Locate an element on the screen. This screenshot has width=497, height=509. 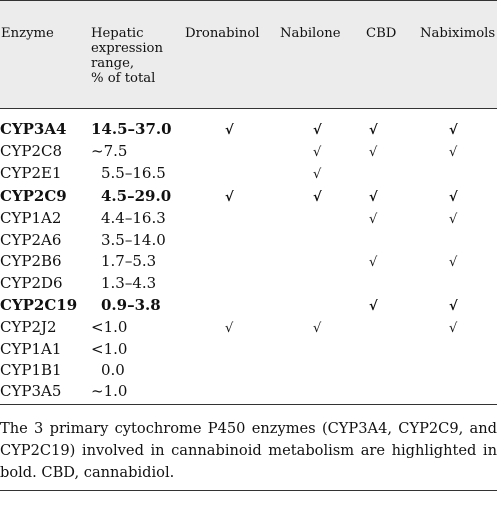
header-range: Hepatic expression range, % of total is located at coordinates (127, 56).